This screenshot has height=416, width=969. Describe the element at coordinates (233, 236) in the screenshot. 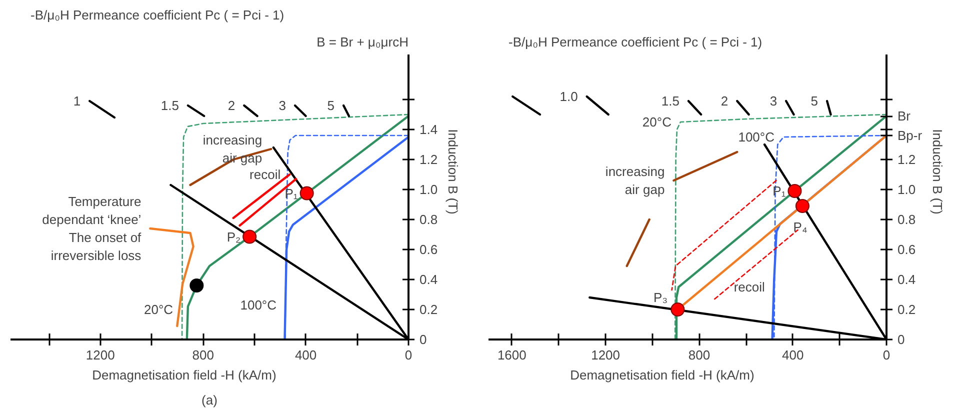

I see `annotation: P₂` at that location.